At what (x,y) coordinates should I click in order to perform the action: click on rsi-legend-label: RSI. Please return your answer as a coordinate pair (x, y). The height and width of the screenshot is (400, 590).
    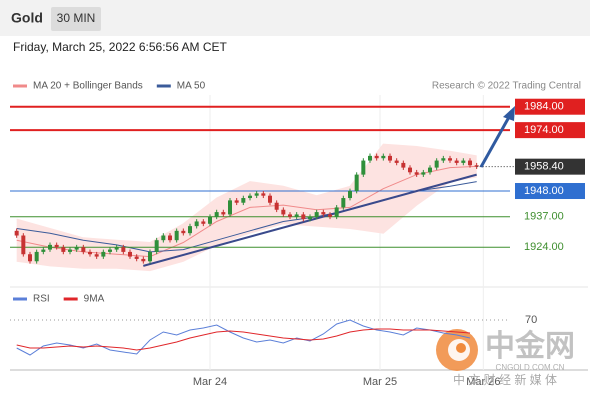
    Looking at the image, I should click on (41, 299).